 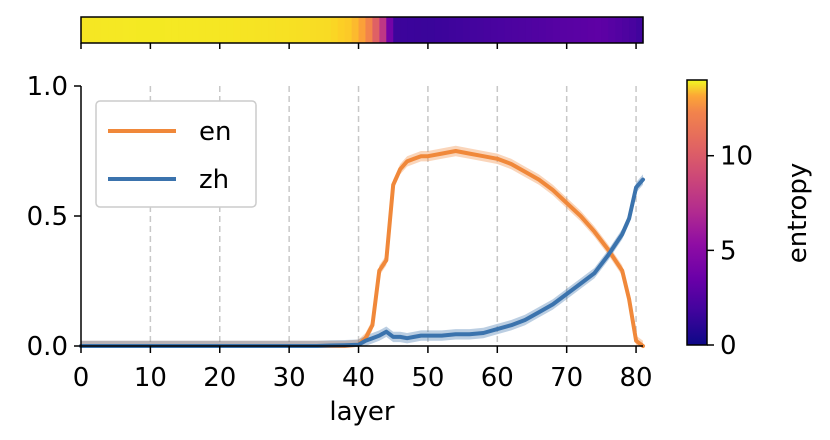 What do you see at coordinates (219, 378) in the screenshot?
I see `x-tick-label: 20` at bounding box center [219, 378].